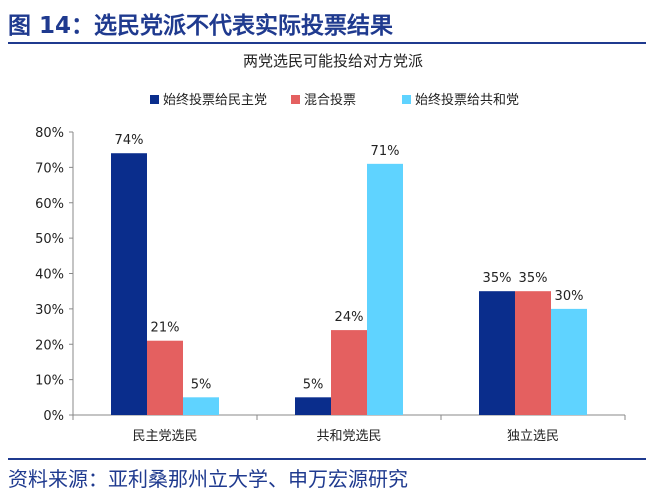 This screenshot has height=501, width=654. What do you see at coordinates (533, 436) in the screenshot?
I see `x-category-label: 独立选民` at bounding box center [533, 436].